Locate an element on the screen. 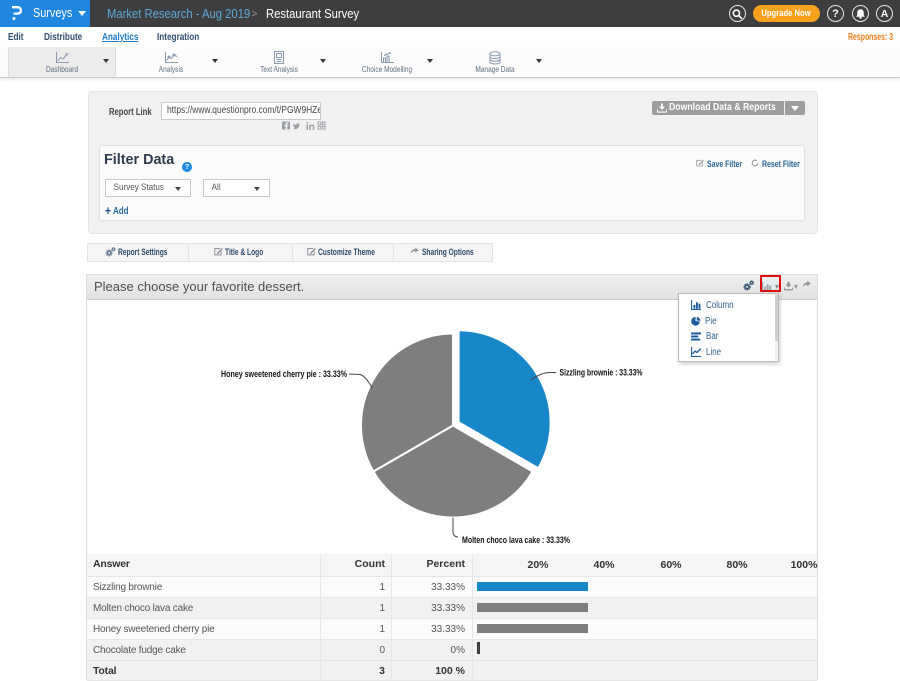 The width and height of the screenshot is (900, 681). svg-text:Molten choco lava cake : 33.33: Molten choco lava cake : 33.33% is located at coordinates (516, 540).